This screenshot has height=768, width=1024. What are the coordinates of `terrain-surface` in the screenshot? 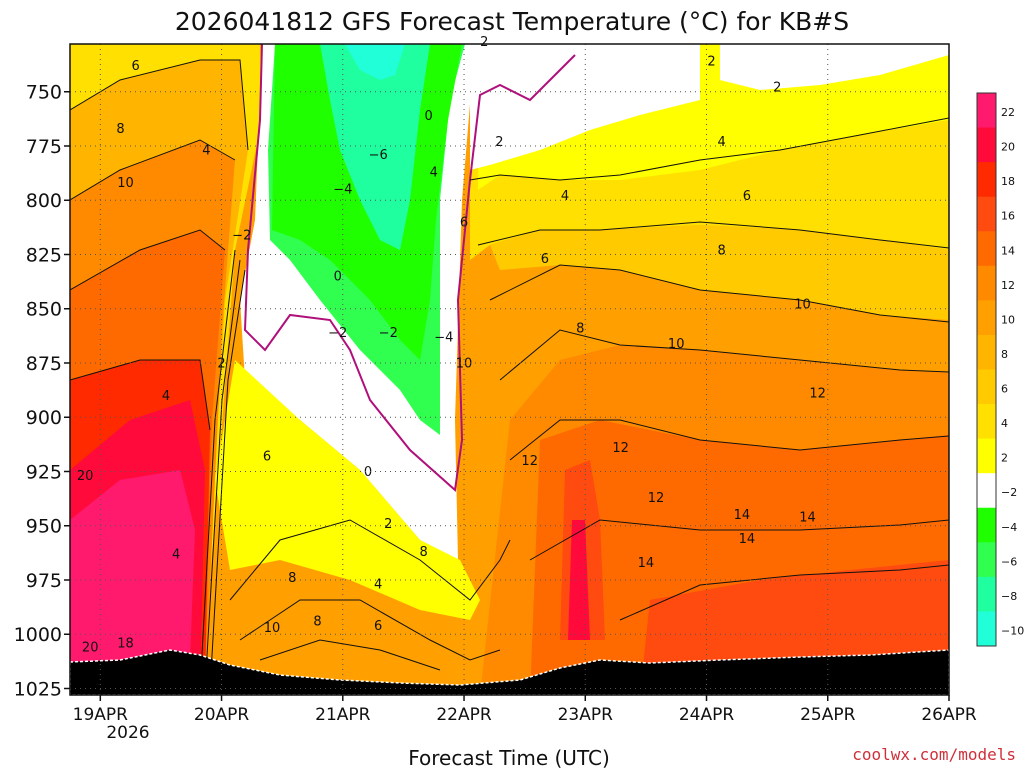 It's located at (509, 672).